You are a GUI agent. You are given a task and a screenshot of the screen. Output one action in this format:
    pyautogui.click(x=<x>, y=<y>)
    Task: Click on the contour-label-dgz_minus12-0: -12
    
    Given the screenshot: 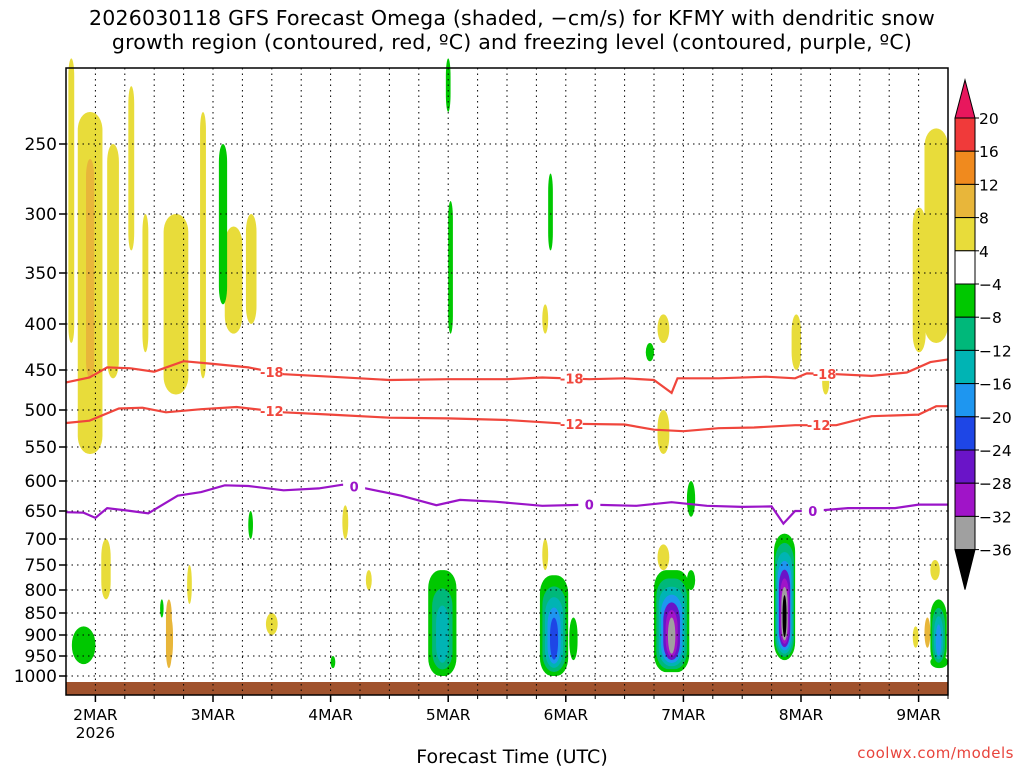 What is the action you would take?
    pyautogui.click(x=272, y=412)
    